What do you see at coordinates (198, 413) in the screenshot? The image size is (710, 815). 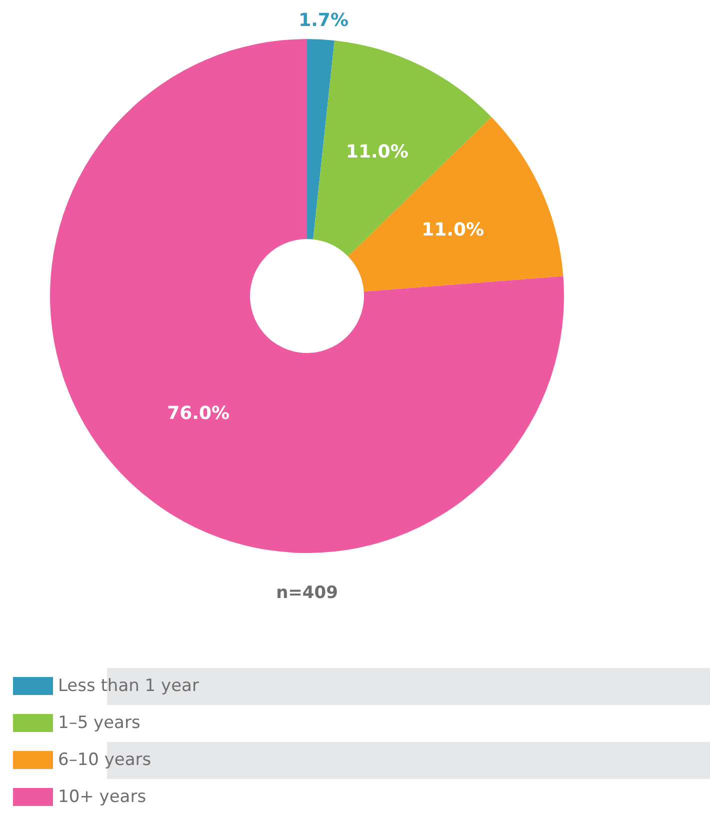 I see `data-label: 76.0%` at bounding box center [198, 413].